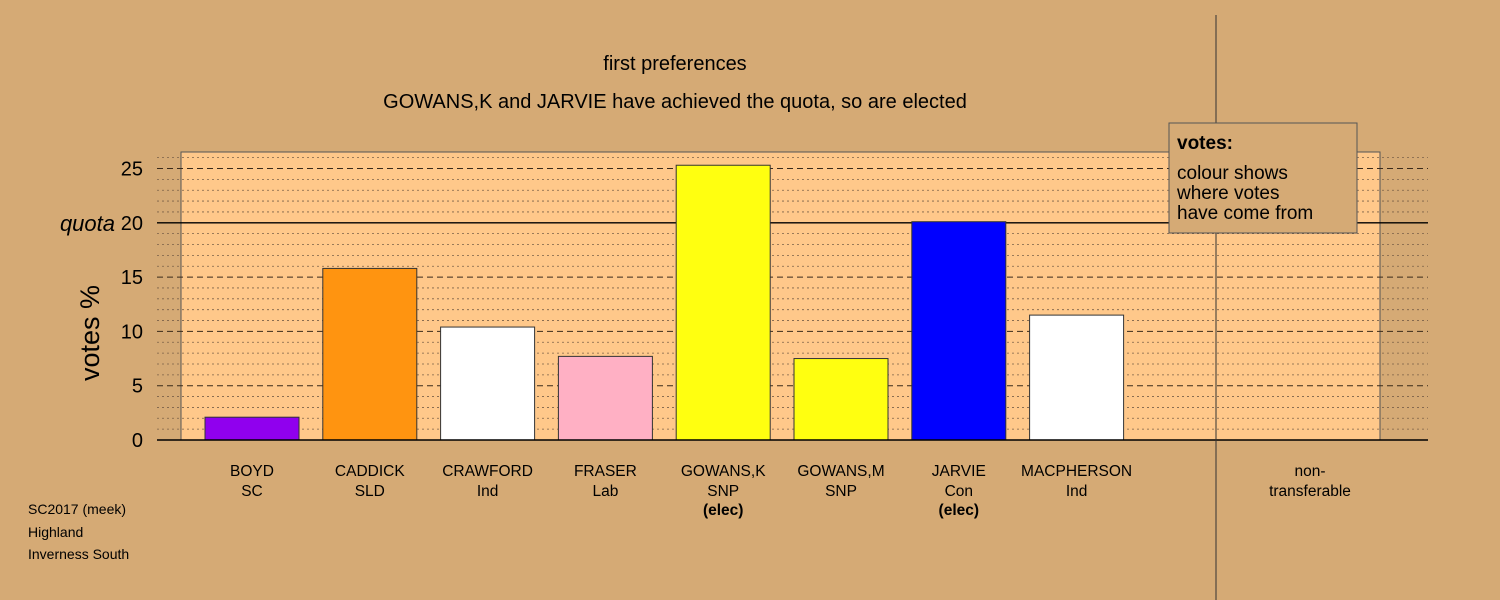 The image size is (1500, 600). Describe the element at coordinates (605, 471) in the screenshot. I see `candidate-name: FRASER` at that location.